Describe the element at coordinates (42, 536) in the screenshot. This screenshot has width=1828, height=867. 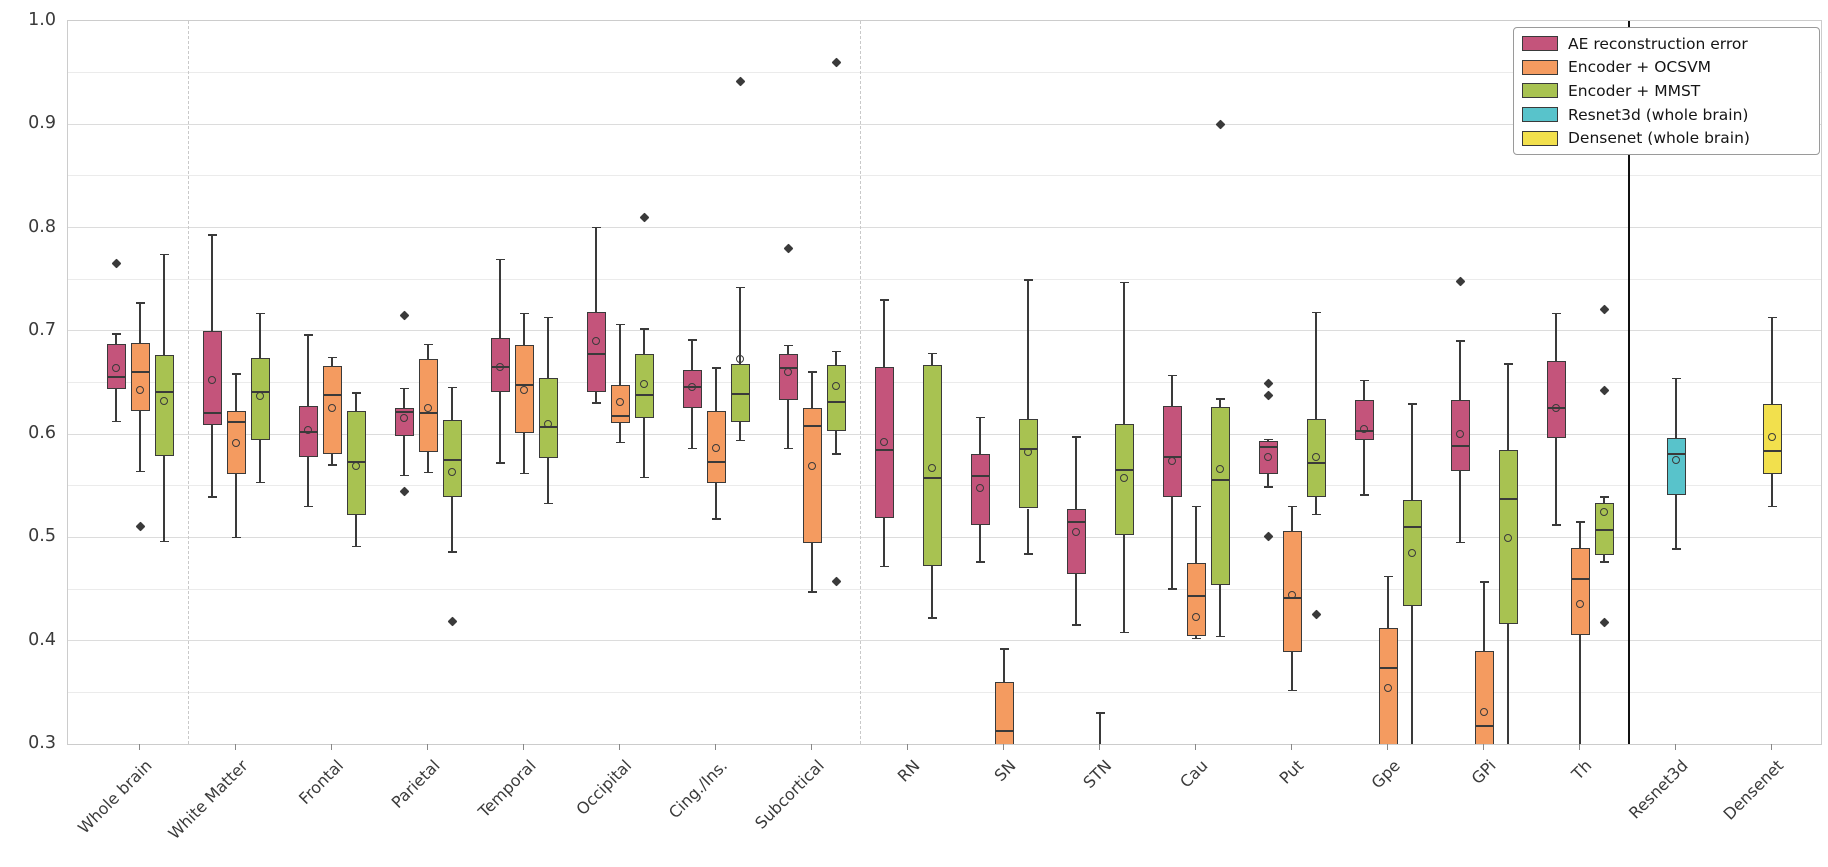
I see `y-tick-label: 0.5` at that location.